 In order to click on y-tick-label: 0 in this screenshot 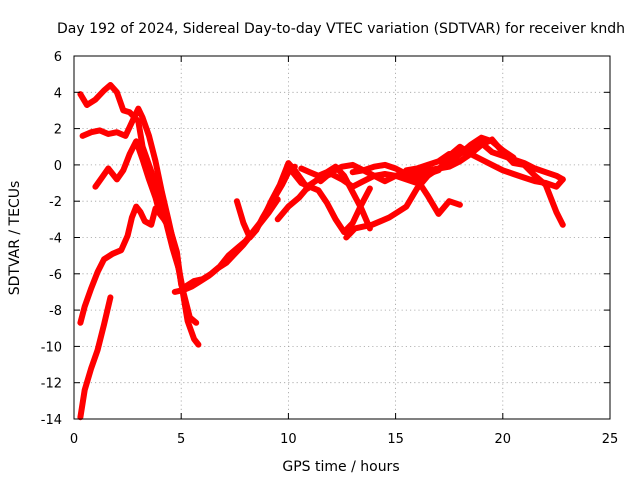, I will do `click(58, 166)`.